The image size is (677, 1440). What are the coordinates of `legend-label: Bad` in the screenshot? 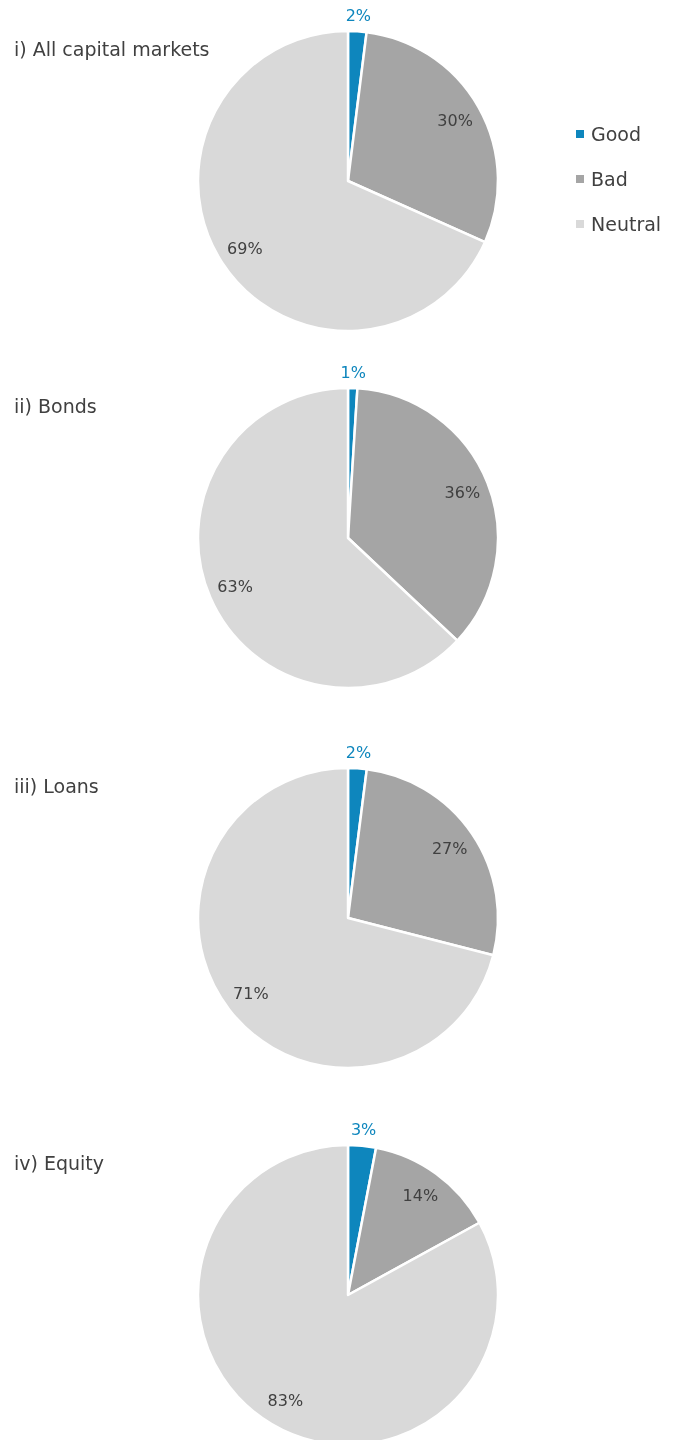 It's located at (609, 178).